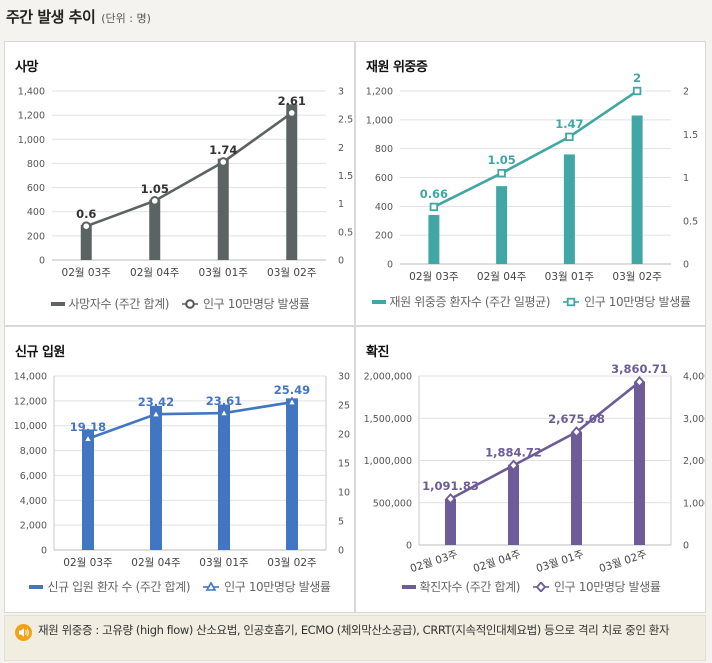  I want to click on legend-bar-label: 재원 위중증 환자수 (주간 일평균), so click(470, 302).